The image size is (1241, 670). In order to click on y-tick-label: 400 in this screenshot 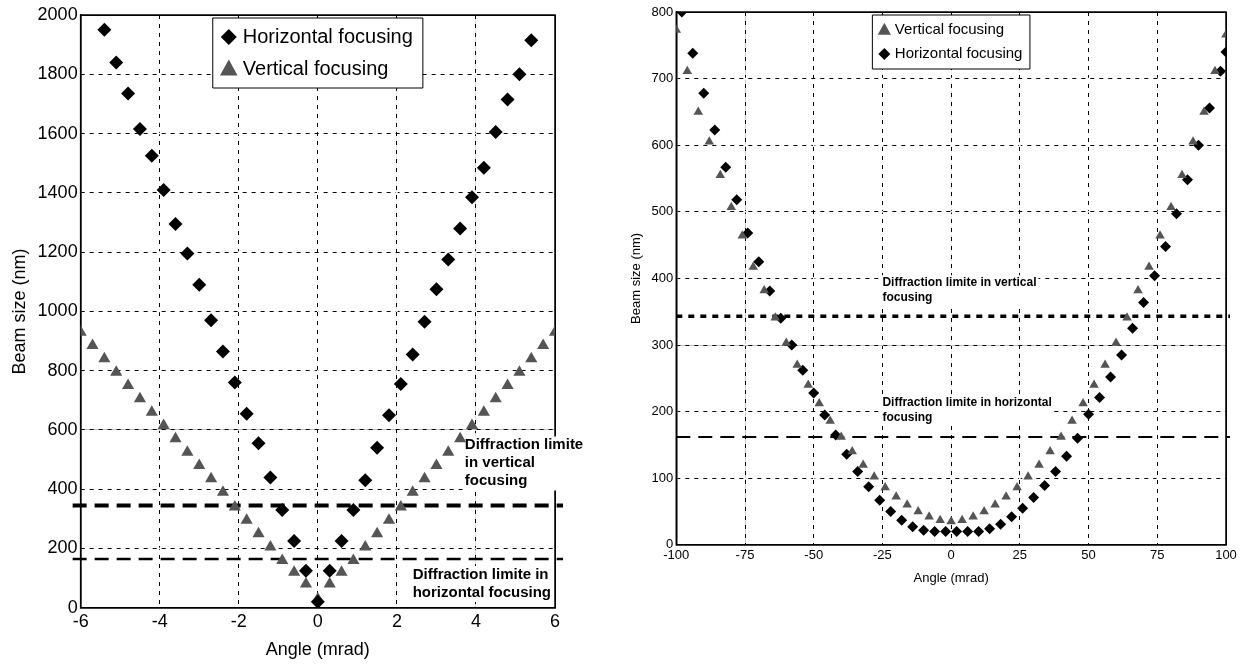, I will do `click(62, 488)`.